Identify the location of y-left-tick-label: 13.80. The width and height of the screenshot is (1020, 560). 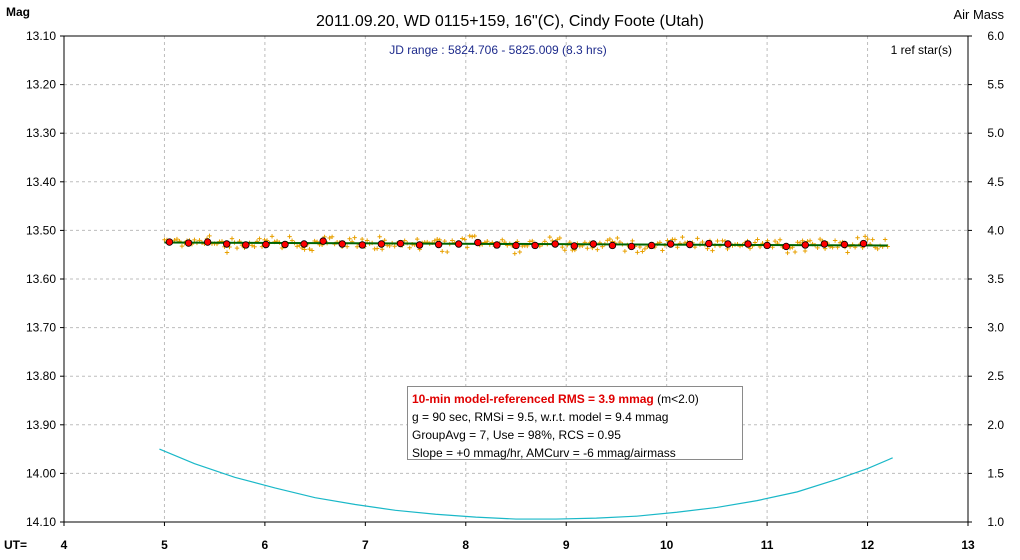
(41, 376).